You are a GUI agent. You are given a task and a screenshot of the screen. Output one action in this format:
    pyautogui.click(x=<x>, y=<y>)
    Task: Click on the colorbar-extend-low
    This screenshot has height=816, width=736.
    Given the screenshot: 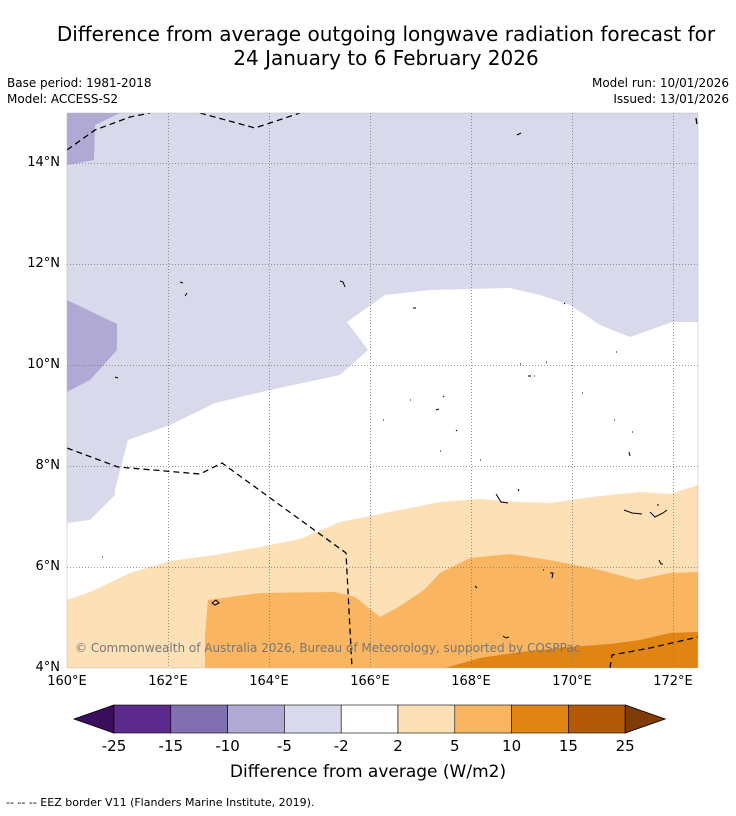 What is the action you would take?
    pyautogui.click(x=93, y=719)
    